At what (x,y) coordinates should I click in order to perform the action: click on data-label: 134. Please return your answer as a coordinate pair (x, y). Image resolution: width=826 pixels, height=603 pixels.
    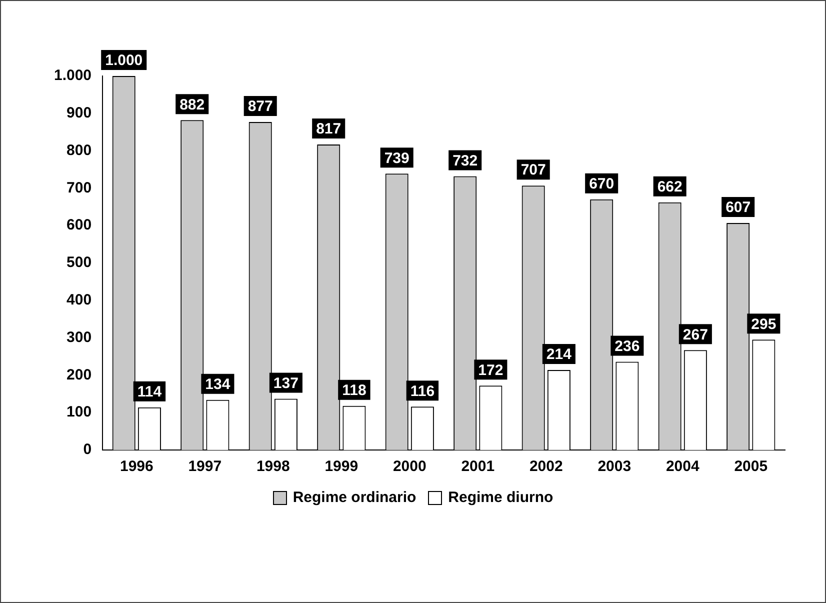
    Looking at the image, I should click on (218, 385).